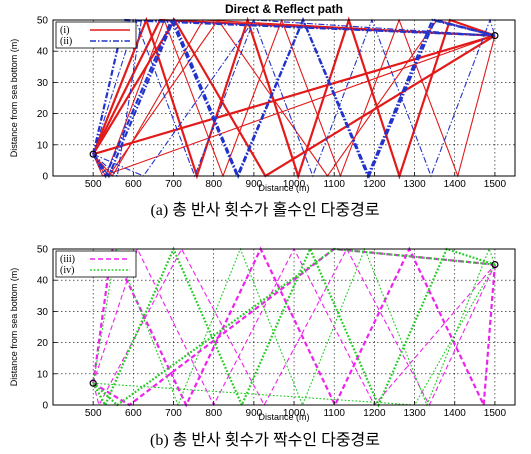 The height and width of the screenshot is (454, 531). Describe the element at coordinates (64, 30) in the screenshot. I see `legend-label: (i)` at that location.